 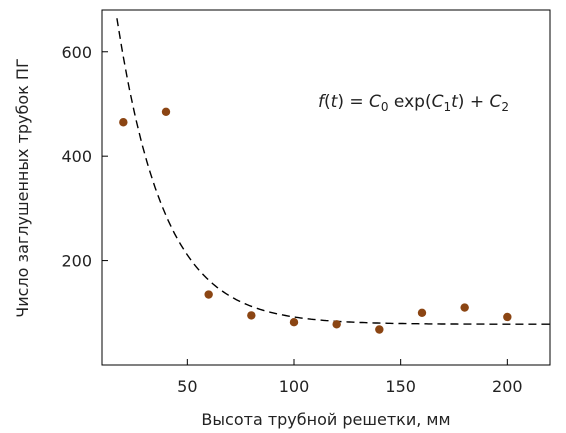 I want to click on formula-annotation: f(t) = C0 exp(C1t) + C2, so click(x=413, y=103).